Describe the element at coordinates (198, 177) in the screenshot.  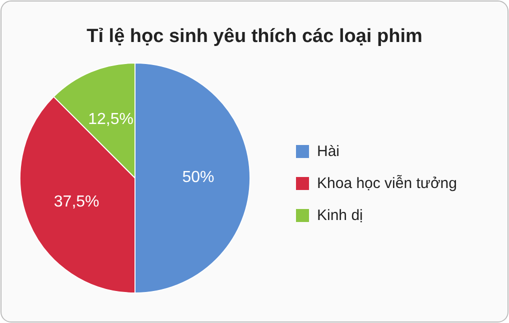
I see `data-label: 50%` at that location.